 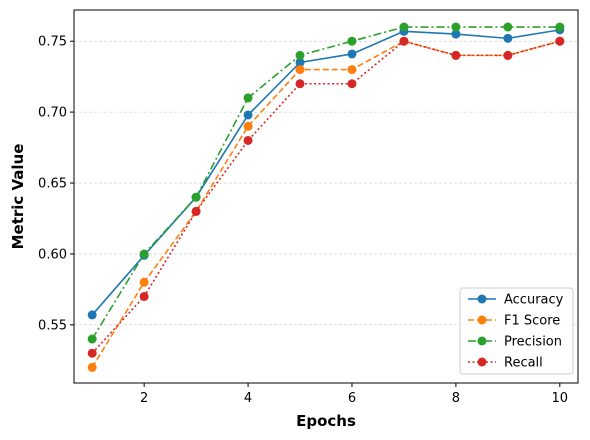 What do you see at coordinates (52, 42) in the screenshot?
I see `y-tick-label: 0.75` at bounding box center [52, 42].